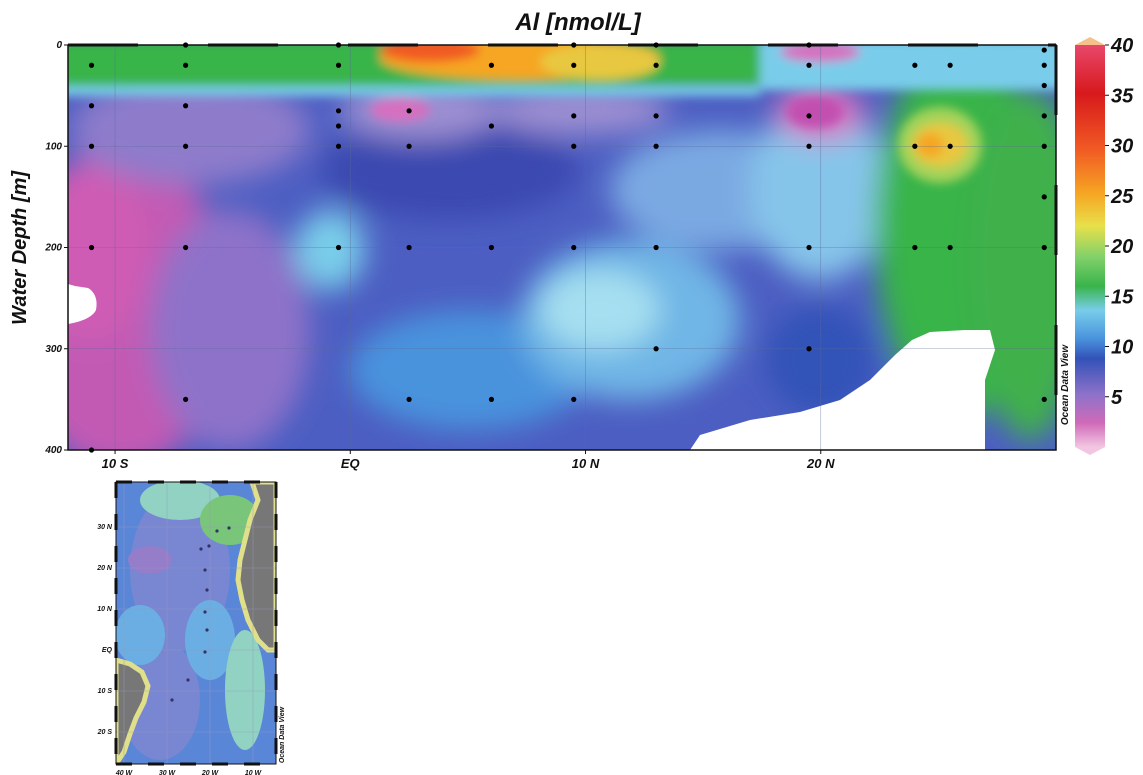 This screenshot has height=775, width=1143. I want to click on map-lon-label-1: 30 W, so click(168, 772).